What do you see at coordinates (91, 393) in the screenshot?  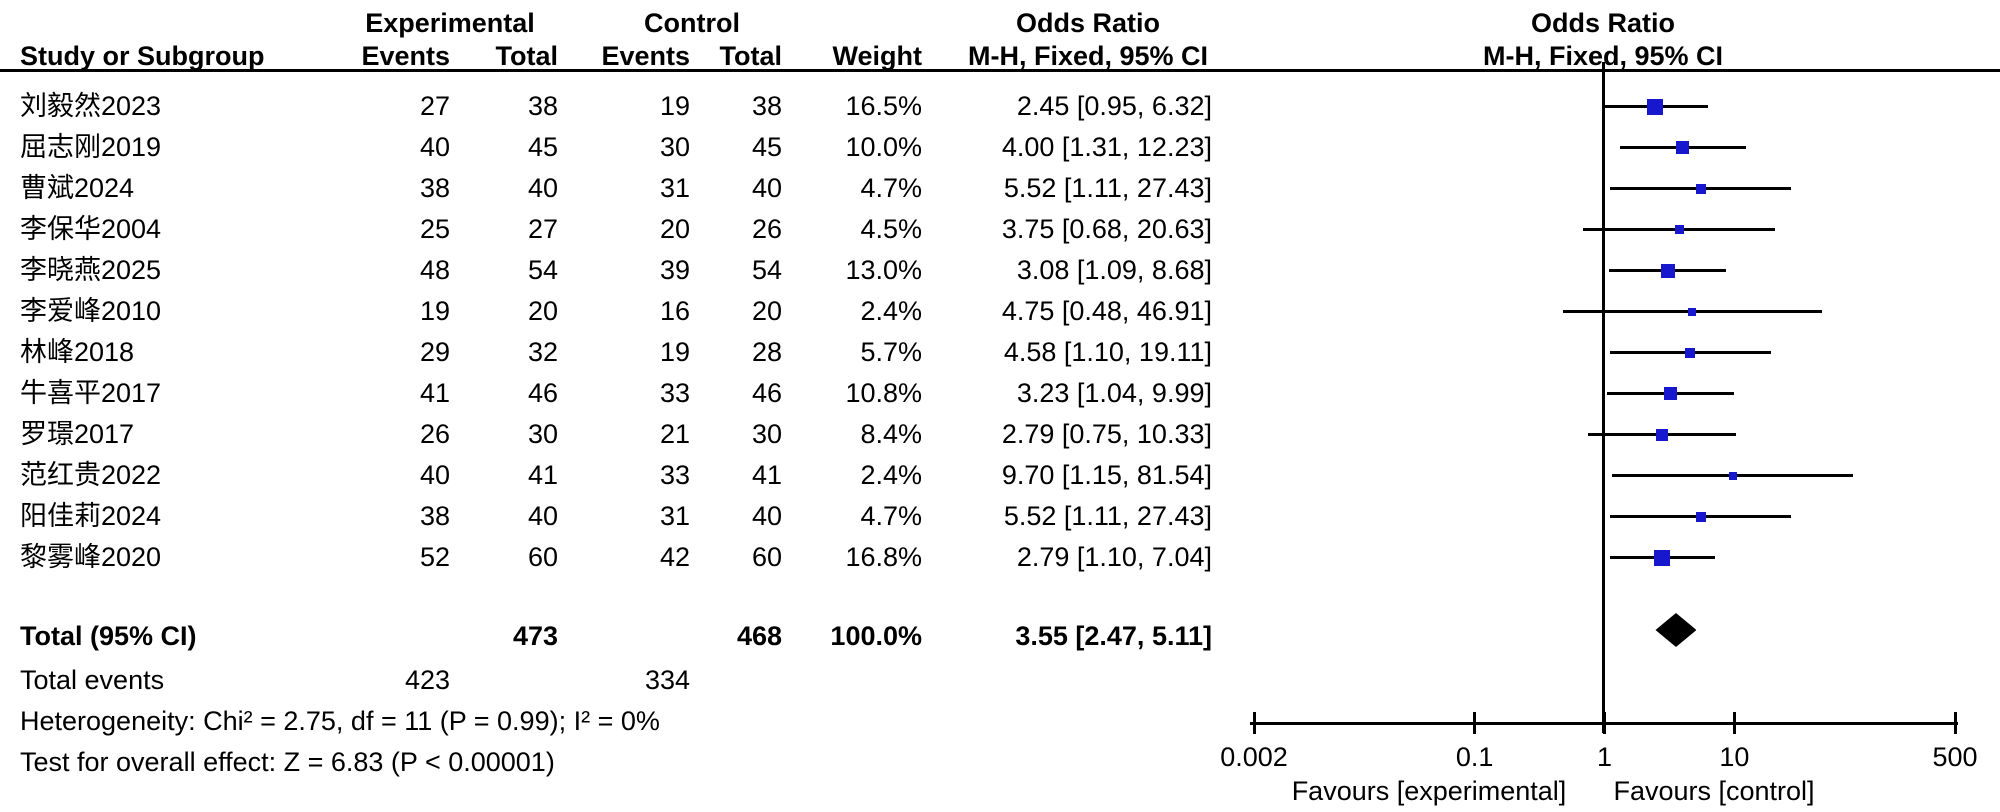 I see `study-name: 牛喜平2017` at bounding box center [91, 393].